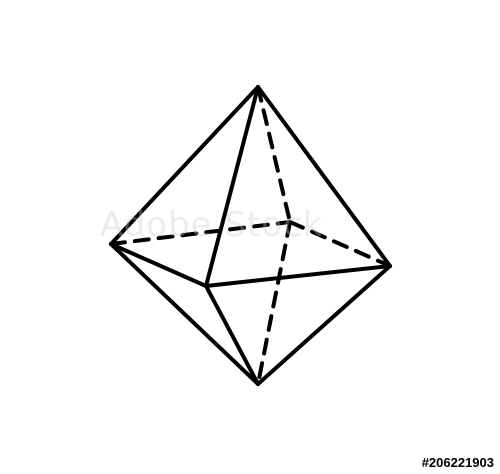 The width and height of the screenshot is (500, 474). What do you see at coordinates (340, 244) in the screenshot?
I see `hidden-edge-back-right` at bounding box center [340, 244].